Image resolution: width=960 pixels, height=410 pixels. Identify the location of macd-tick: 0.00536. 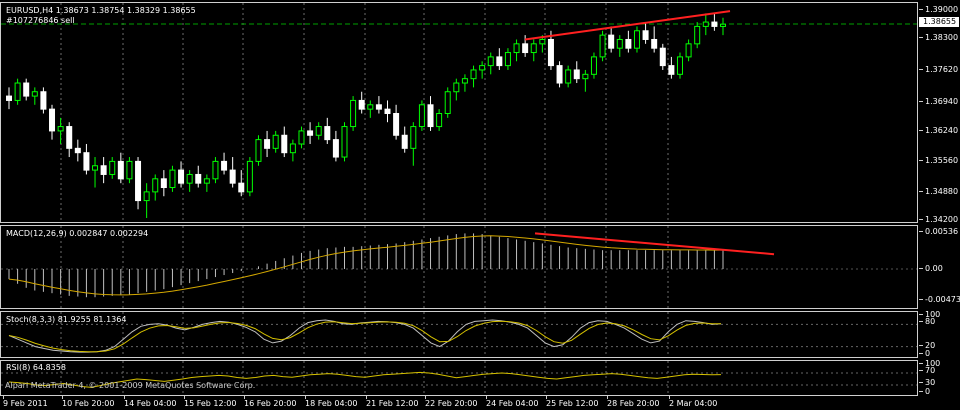
(938, 231).